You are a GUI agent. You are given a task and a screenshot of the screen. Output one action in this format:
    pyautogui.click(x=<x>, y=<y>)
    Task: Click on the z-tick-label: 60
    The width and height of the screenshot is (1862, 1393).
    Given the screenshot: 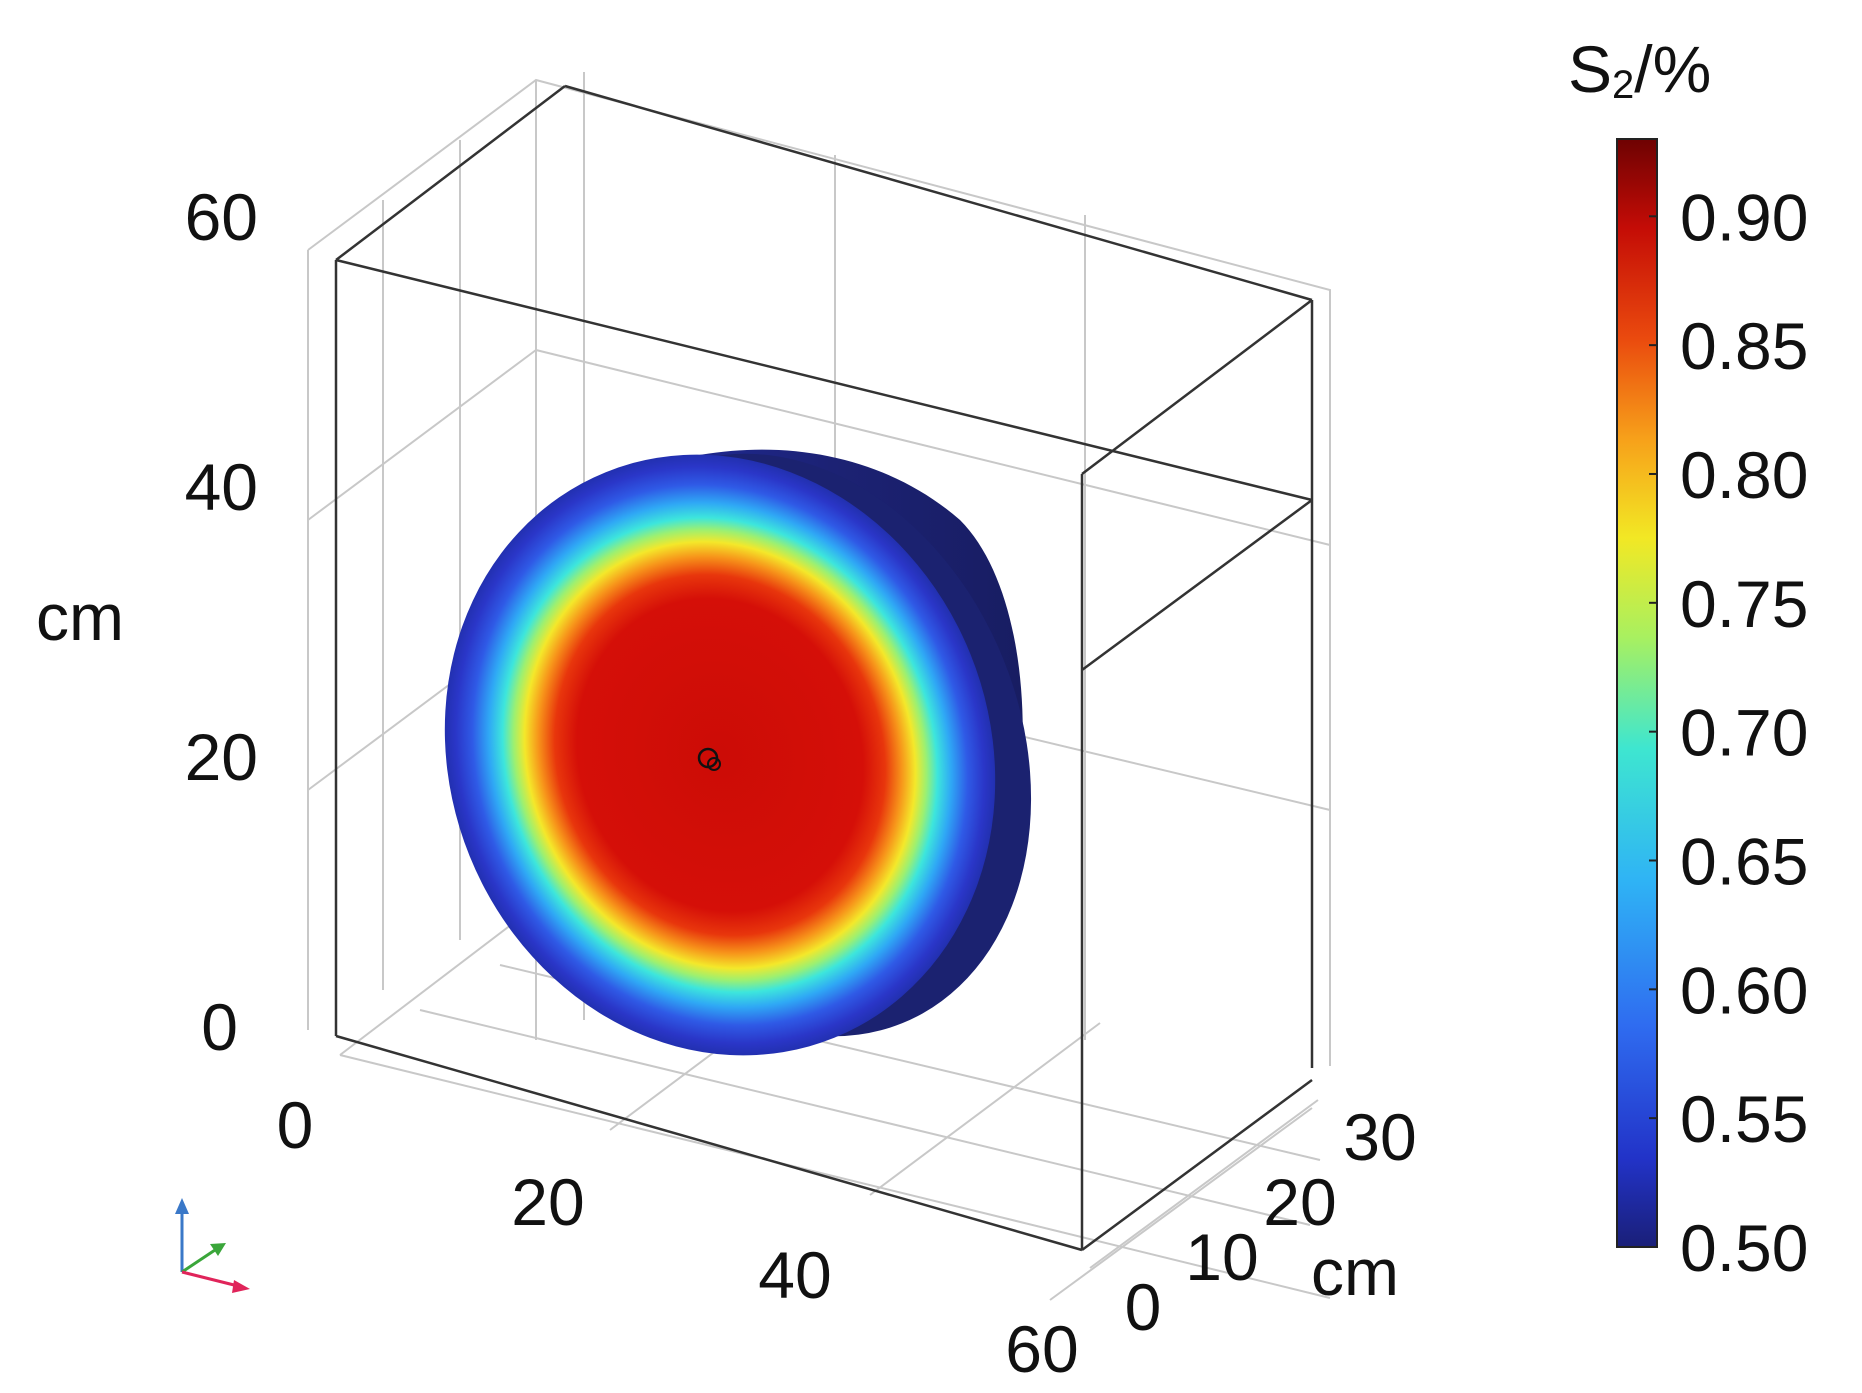 What is the action you would take?
    pyautogui.click(x=221, y=217)
    